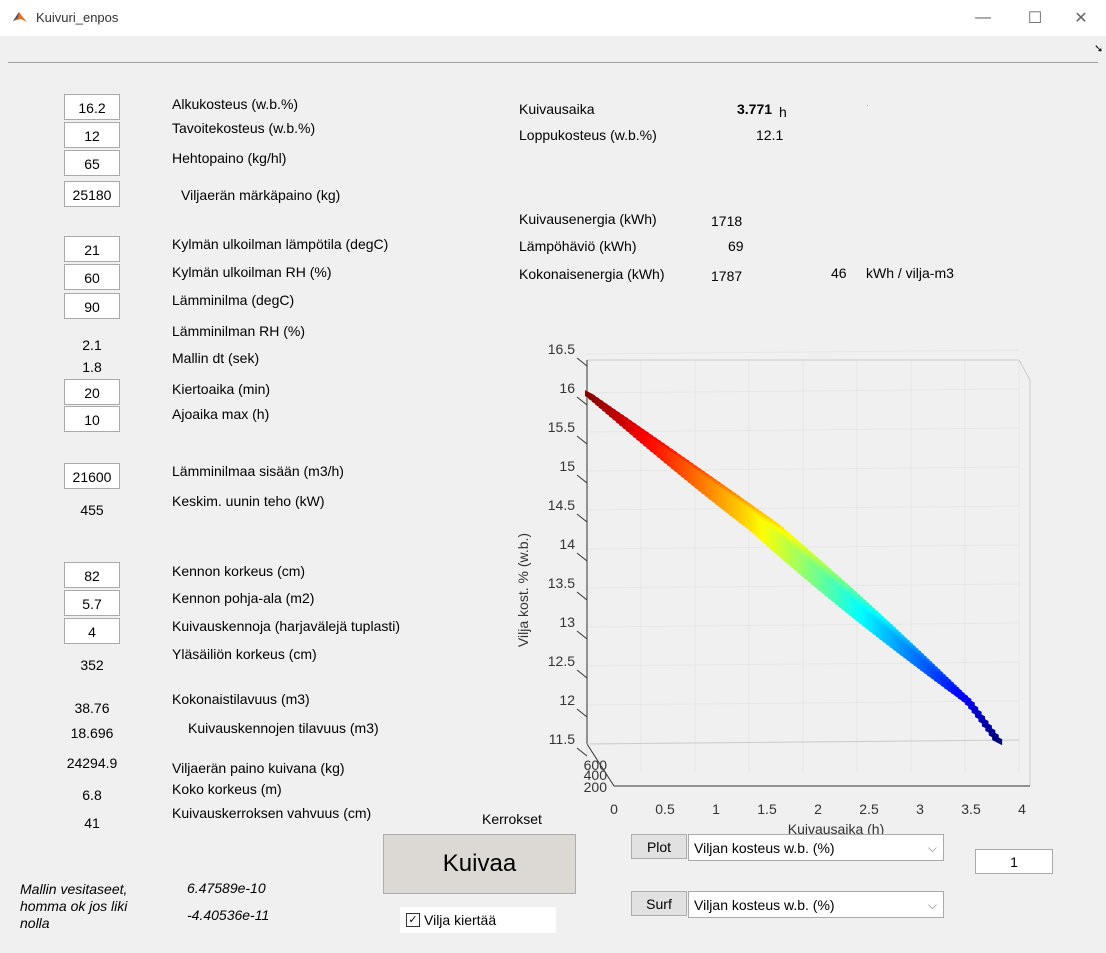 This screenshot has width=1106, height=953. Describe the element at coordinates (227, 789) in the screenshot. I see `field-label: Koko korkeus (m)` at that location.